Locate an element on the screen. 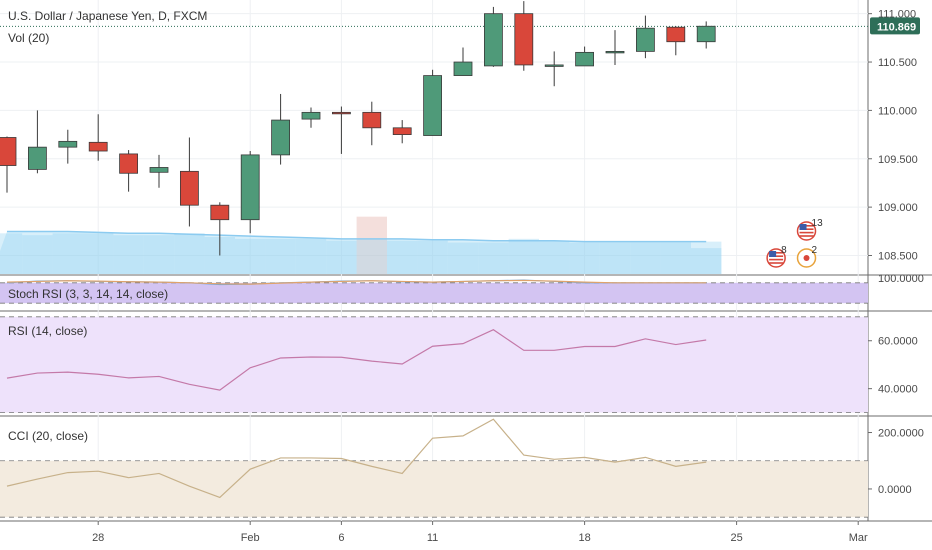  x-tick-label: 25 is located at coordinates (736, 538).